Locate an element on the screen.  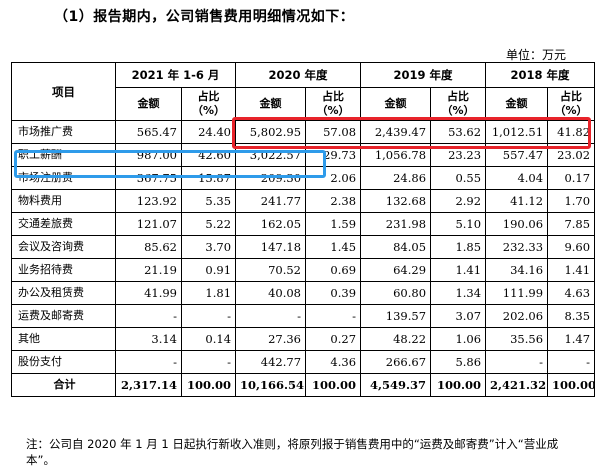
ratio-cell: 2.92 is located at coordinates (458, 201).